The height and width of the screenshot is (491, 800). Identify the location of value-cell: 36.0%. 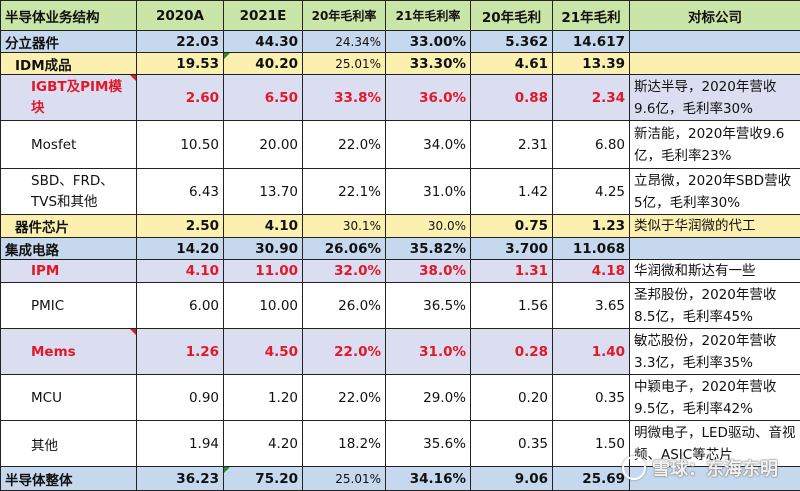
(428, 97).